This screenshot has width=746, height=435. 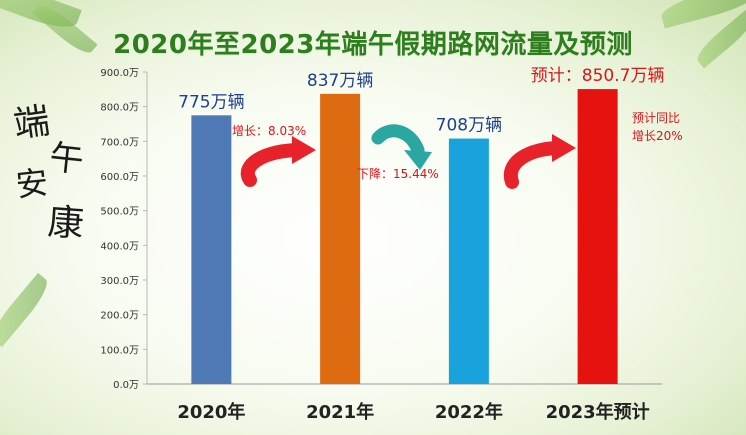 What do you see at coordinates (373, 45) in the screenshot?
I see `chart-title: 2020年至2023年端午假期路网流量及预测` at bounding box center [373, 45].